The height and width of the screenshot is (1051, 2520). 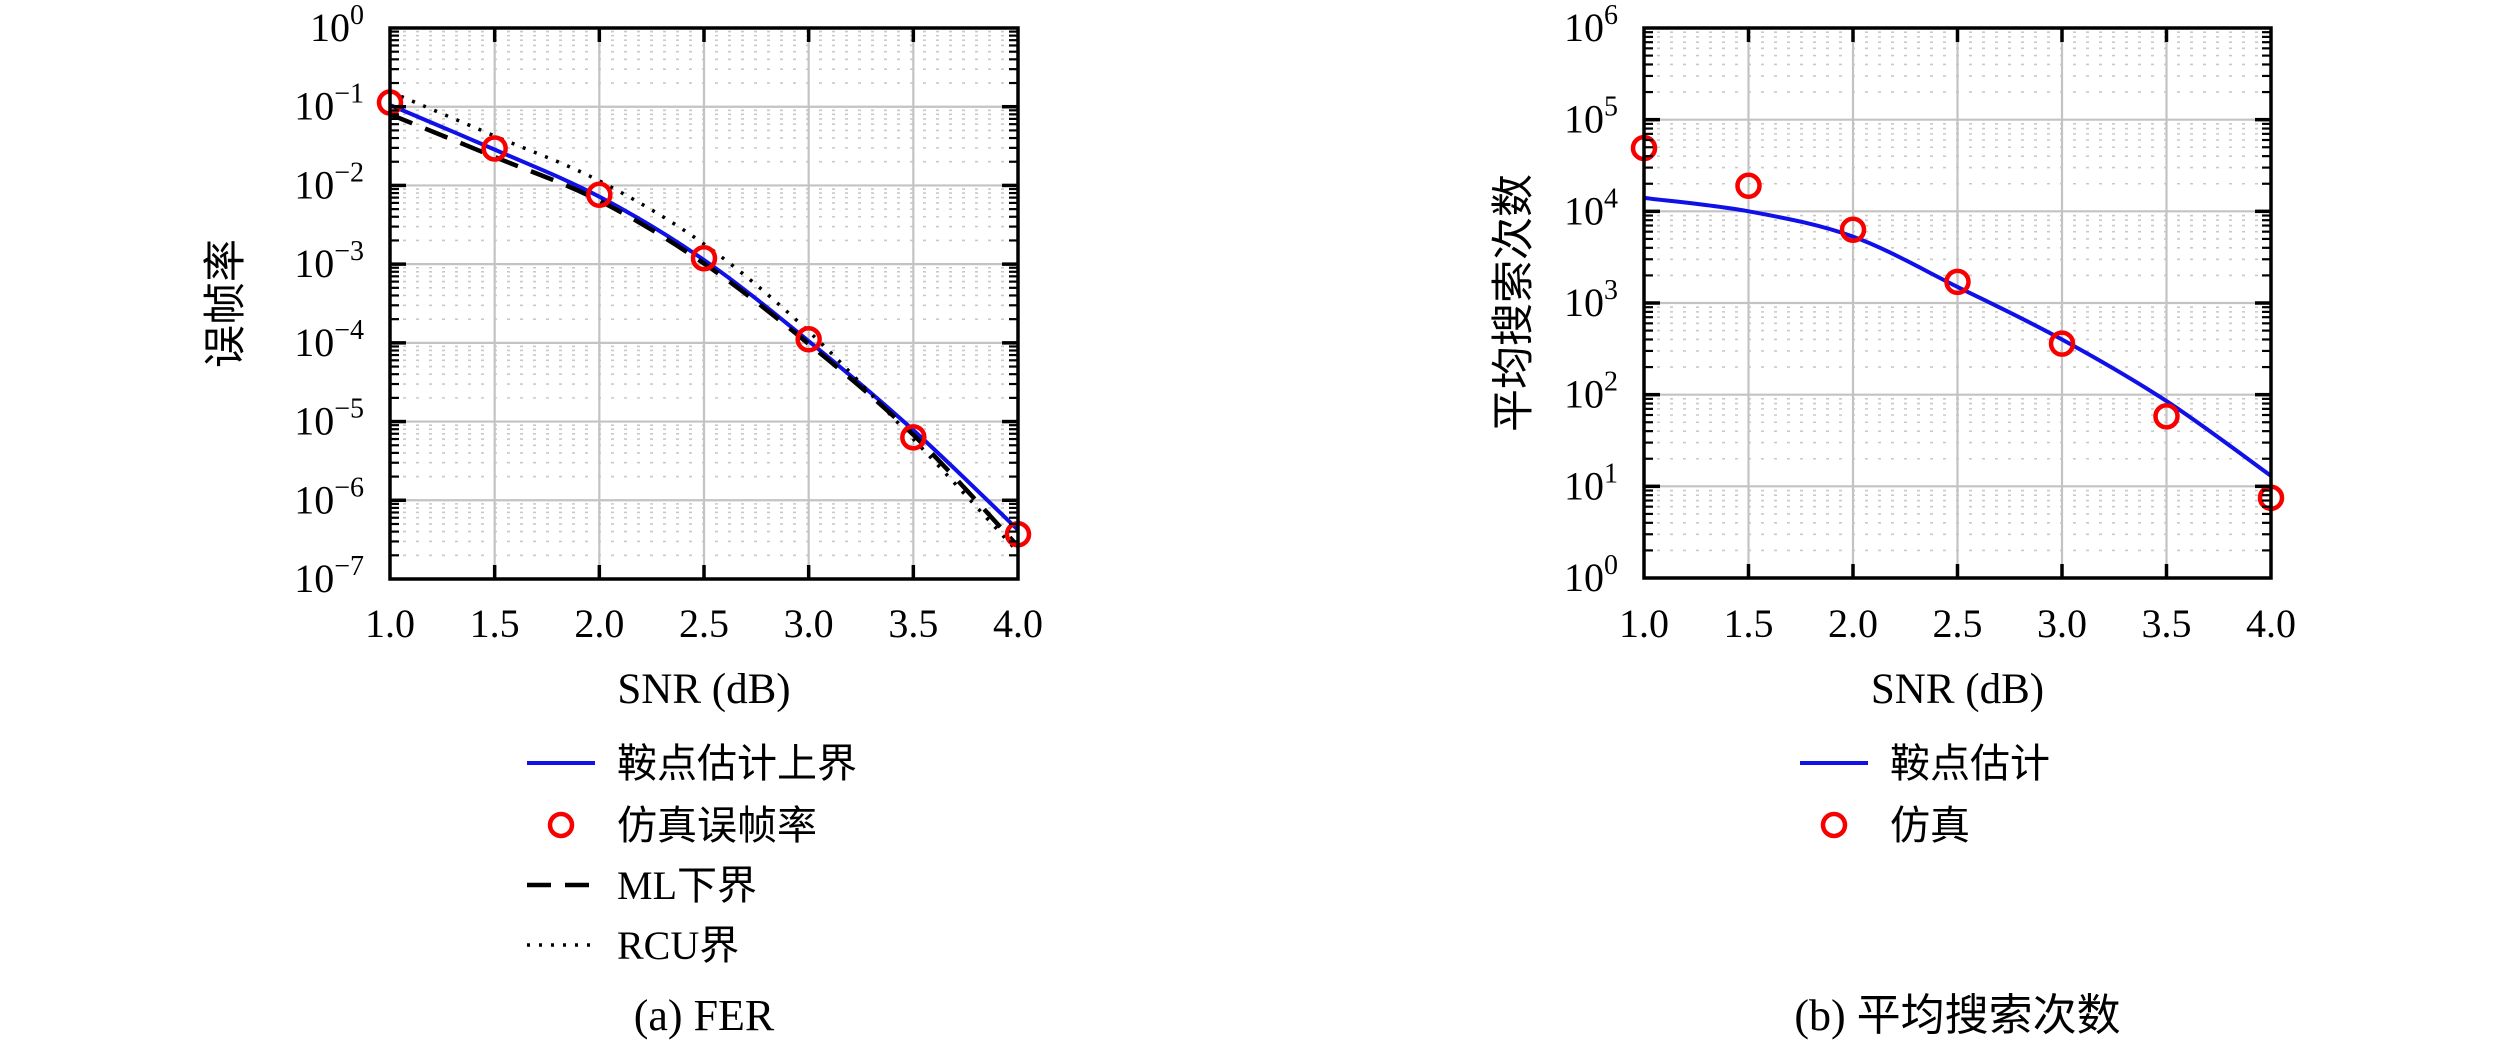 What do you see at coordinates (226, 303) in the screenshot?
I see `y-axis-label: 误帧率` at bounding box center [226, 303].